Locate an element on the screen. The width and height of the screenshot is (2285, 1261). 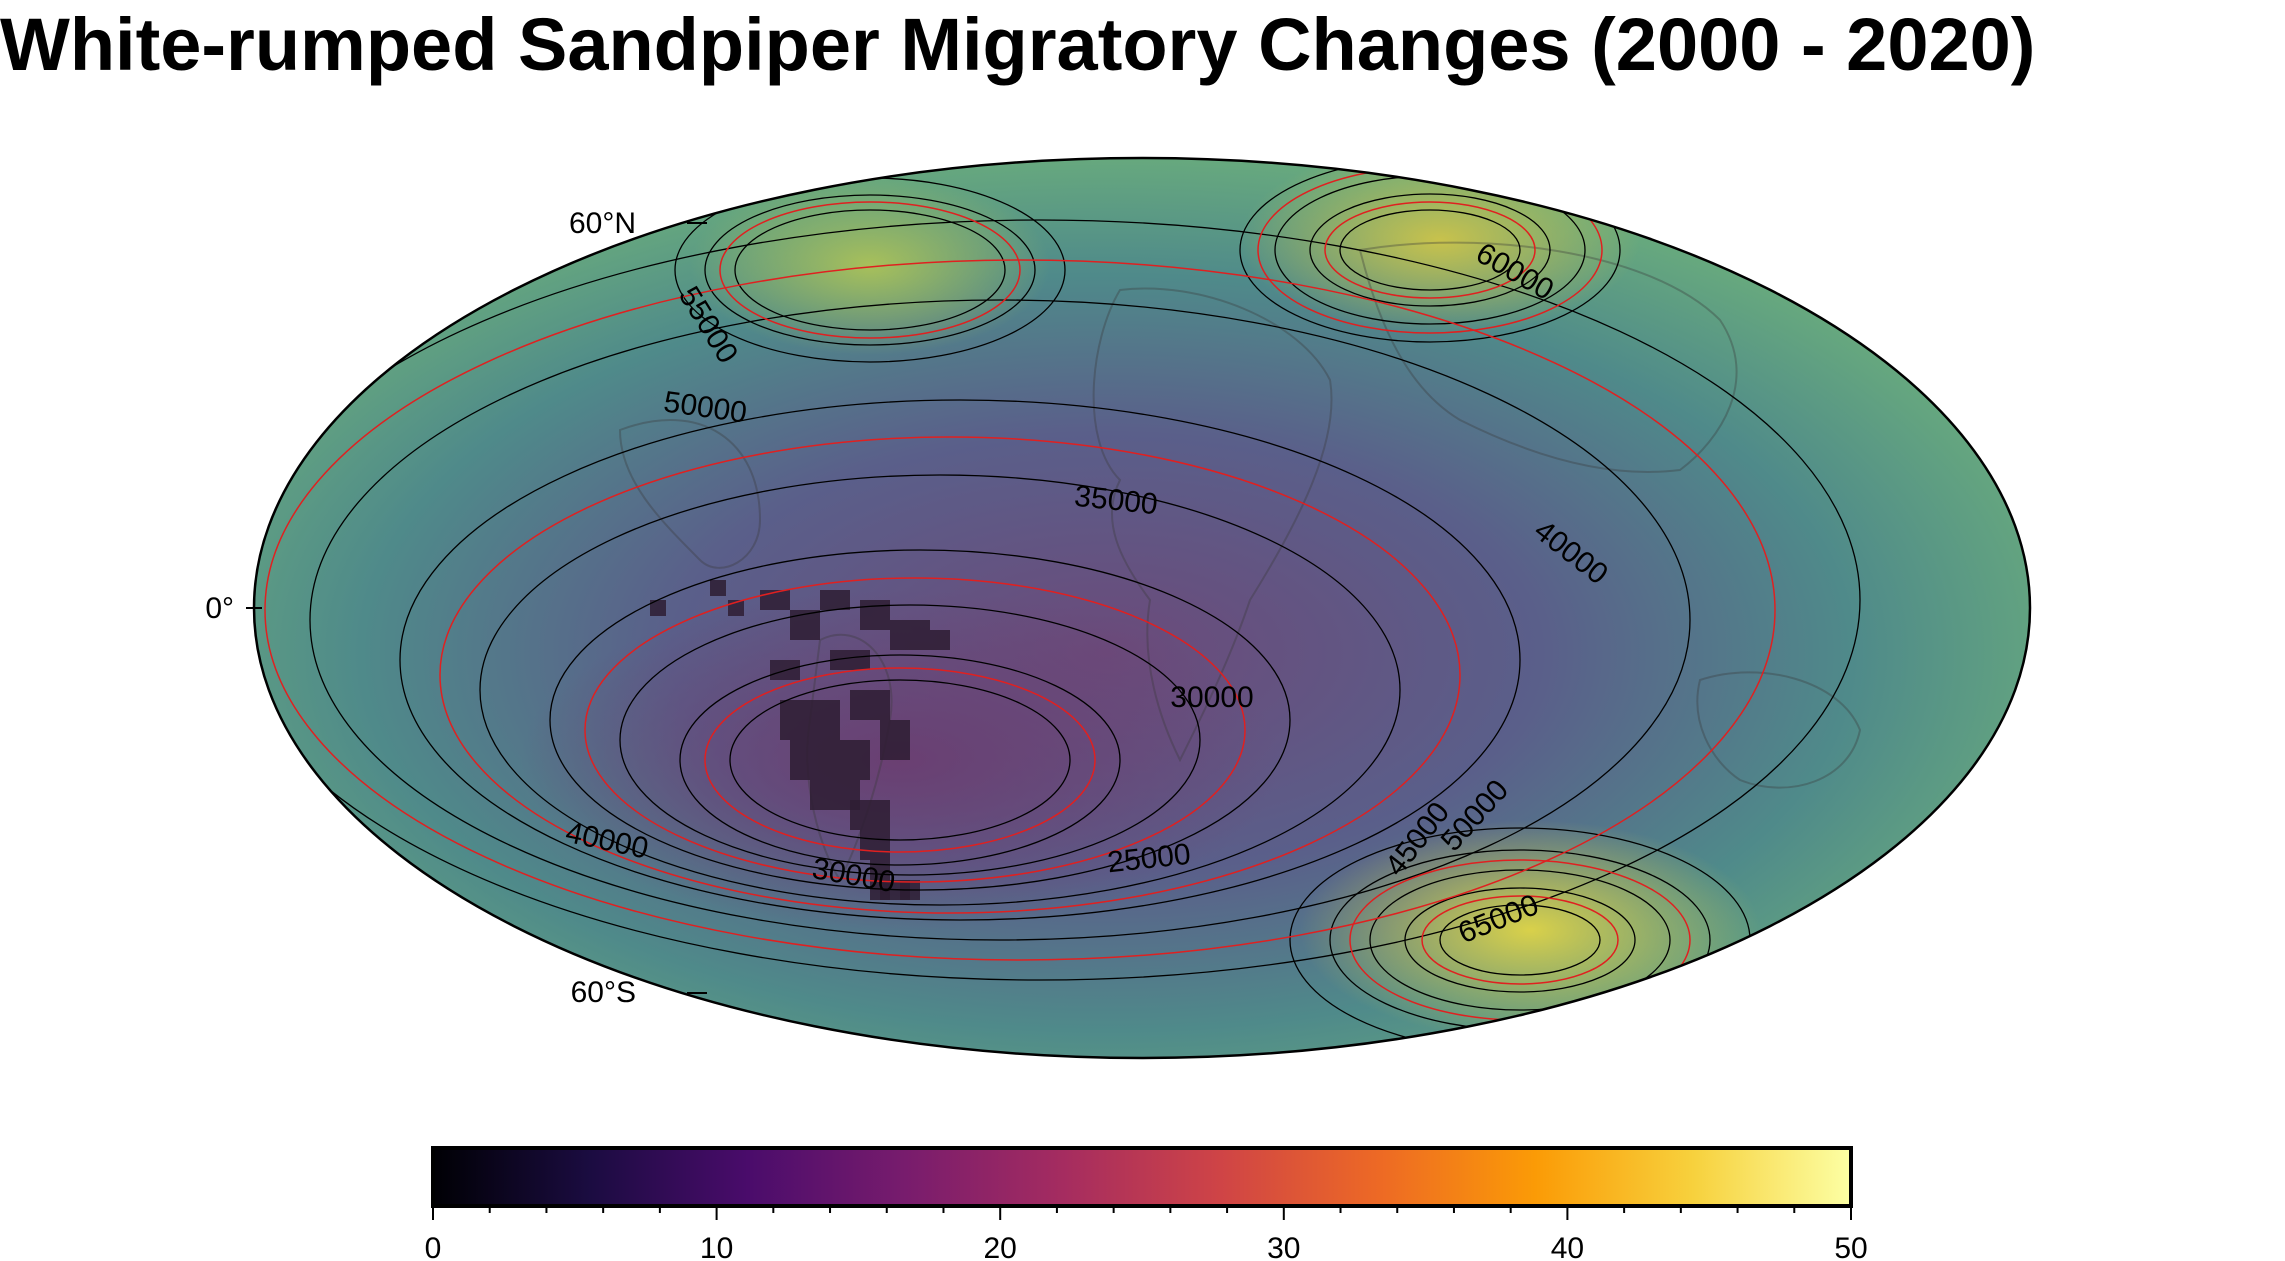
colorbar-tick-label: 50 is located at coordinates (1850, 1246).